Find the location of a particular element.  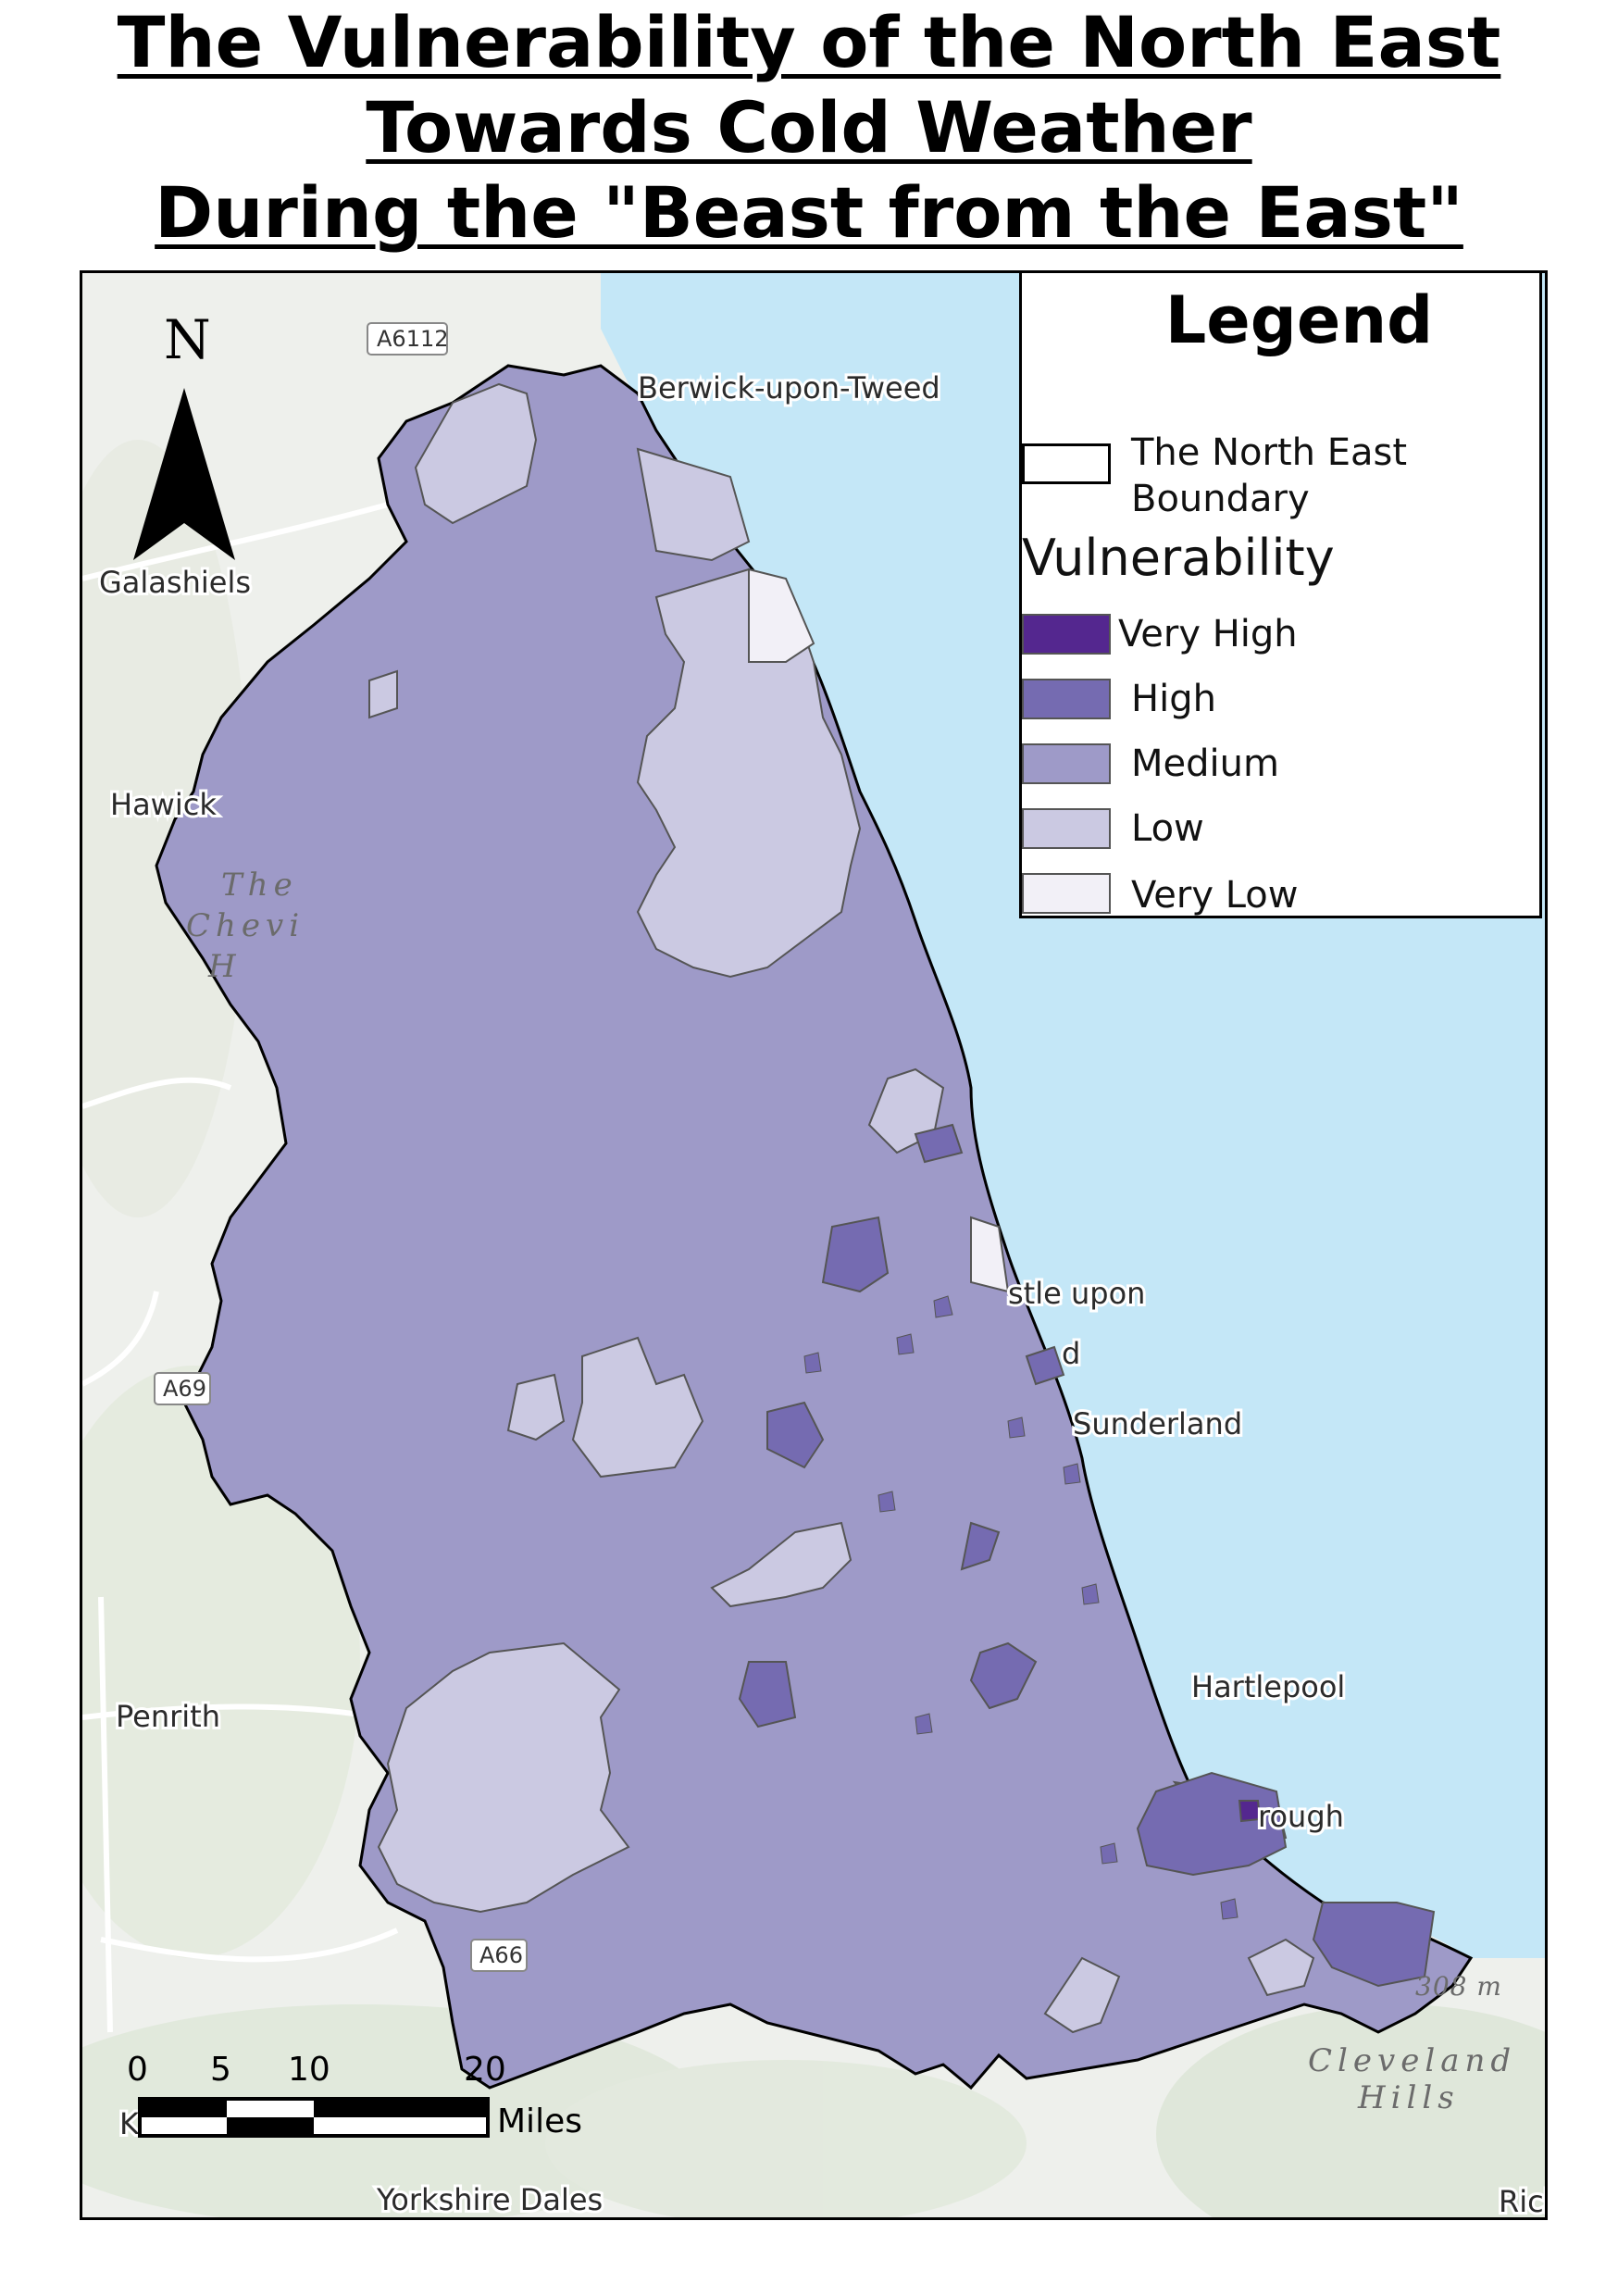

place-hartlepool: Hartlepool is located at coordinates (1268, 1686).